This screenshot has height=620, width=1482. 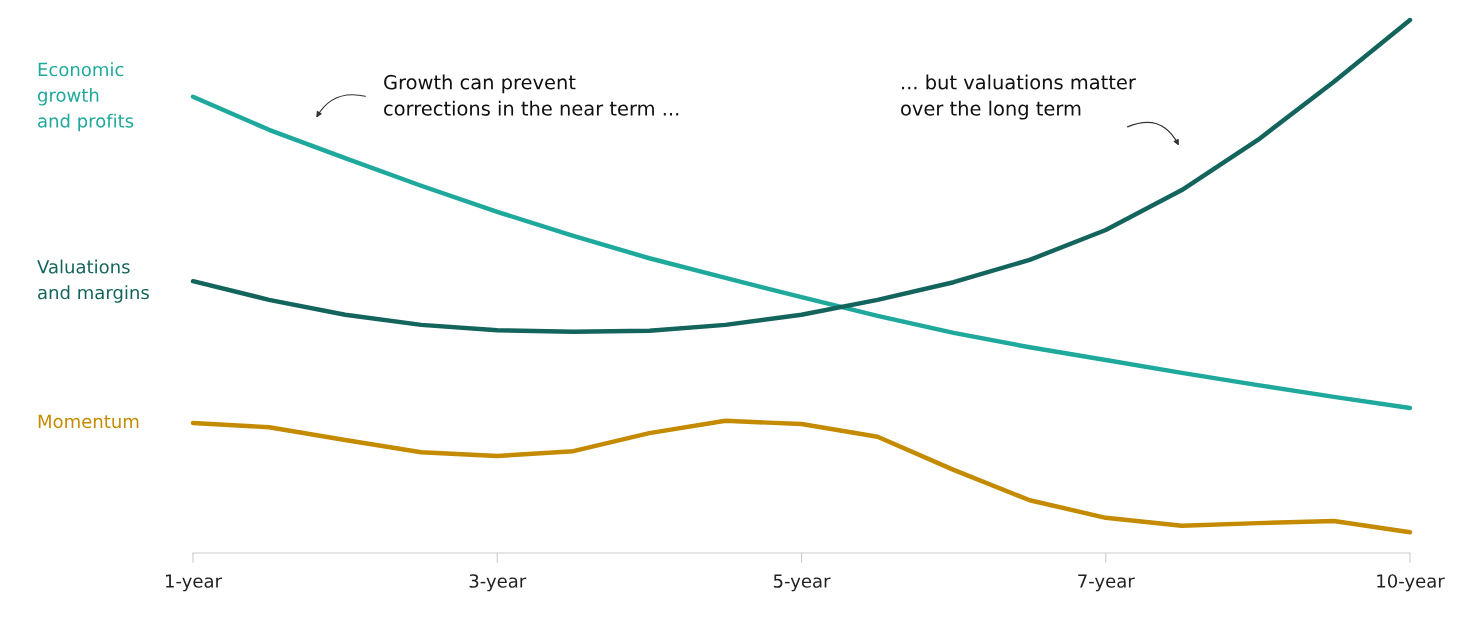 What do you see at coordinates (88, 421) in the screenshot?
I see `text: Momentum` at bounding box center [88, 421].